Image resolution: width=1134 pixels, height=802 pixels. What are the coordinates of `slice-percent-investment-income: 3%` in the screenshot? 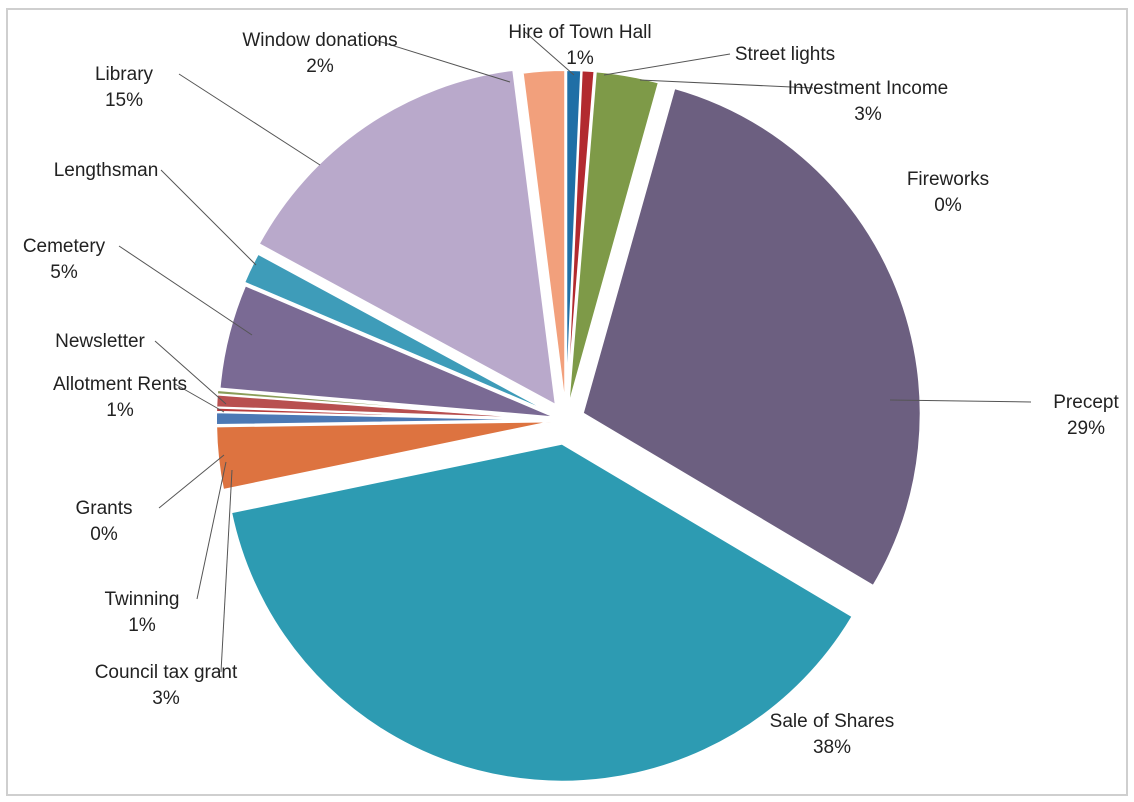 It's located at (868, 114).